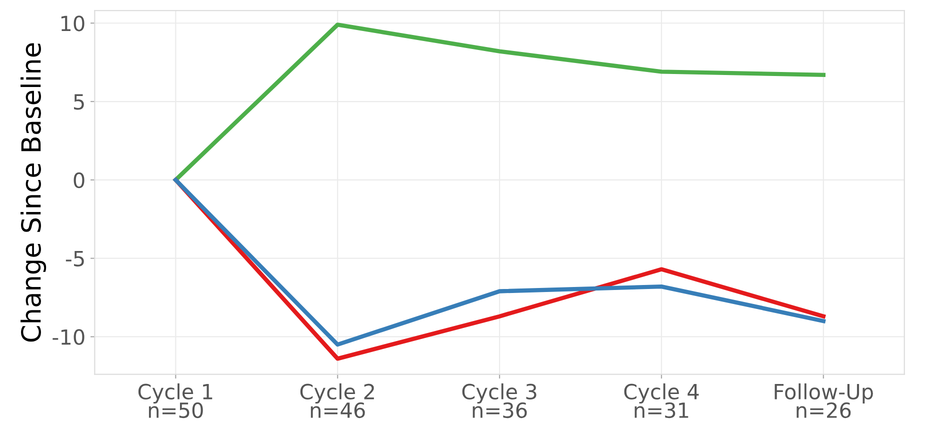 This screenshot has height=423, width=947. Describe the element at coordinates (68, 337) in the screenshot. I see `y-tick-label: -10` at that location.